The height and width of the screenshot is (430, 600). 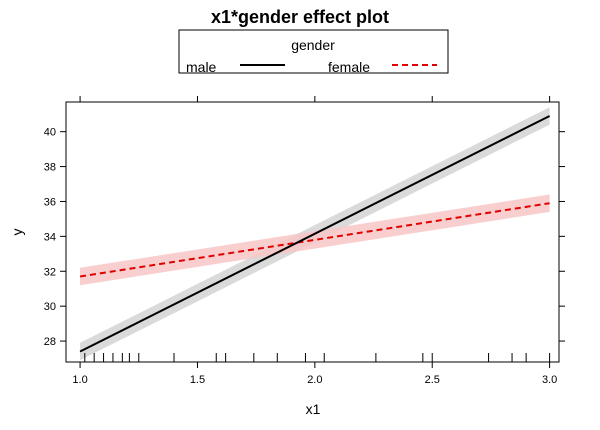 What do you see at coordinates (79, 380) in the screenshot?
I see `x-tick-label: 1.0` at bounding box center [79, 380].